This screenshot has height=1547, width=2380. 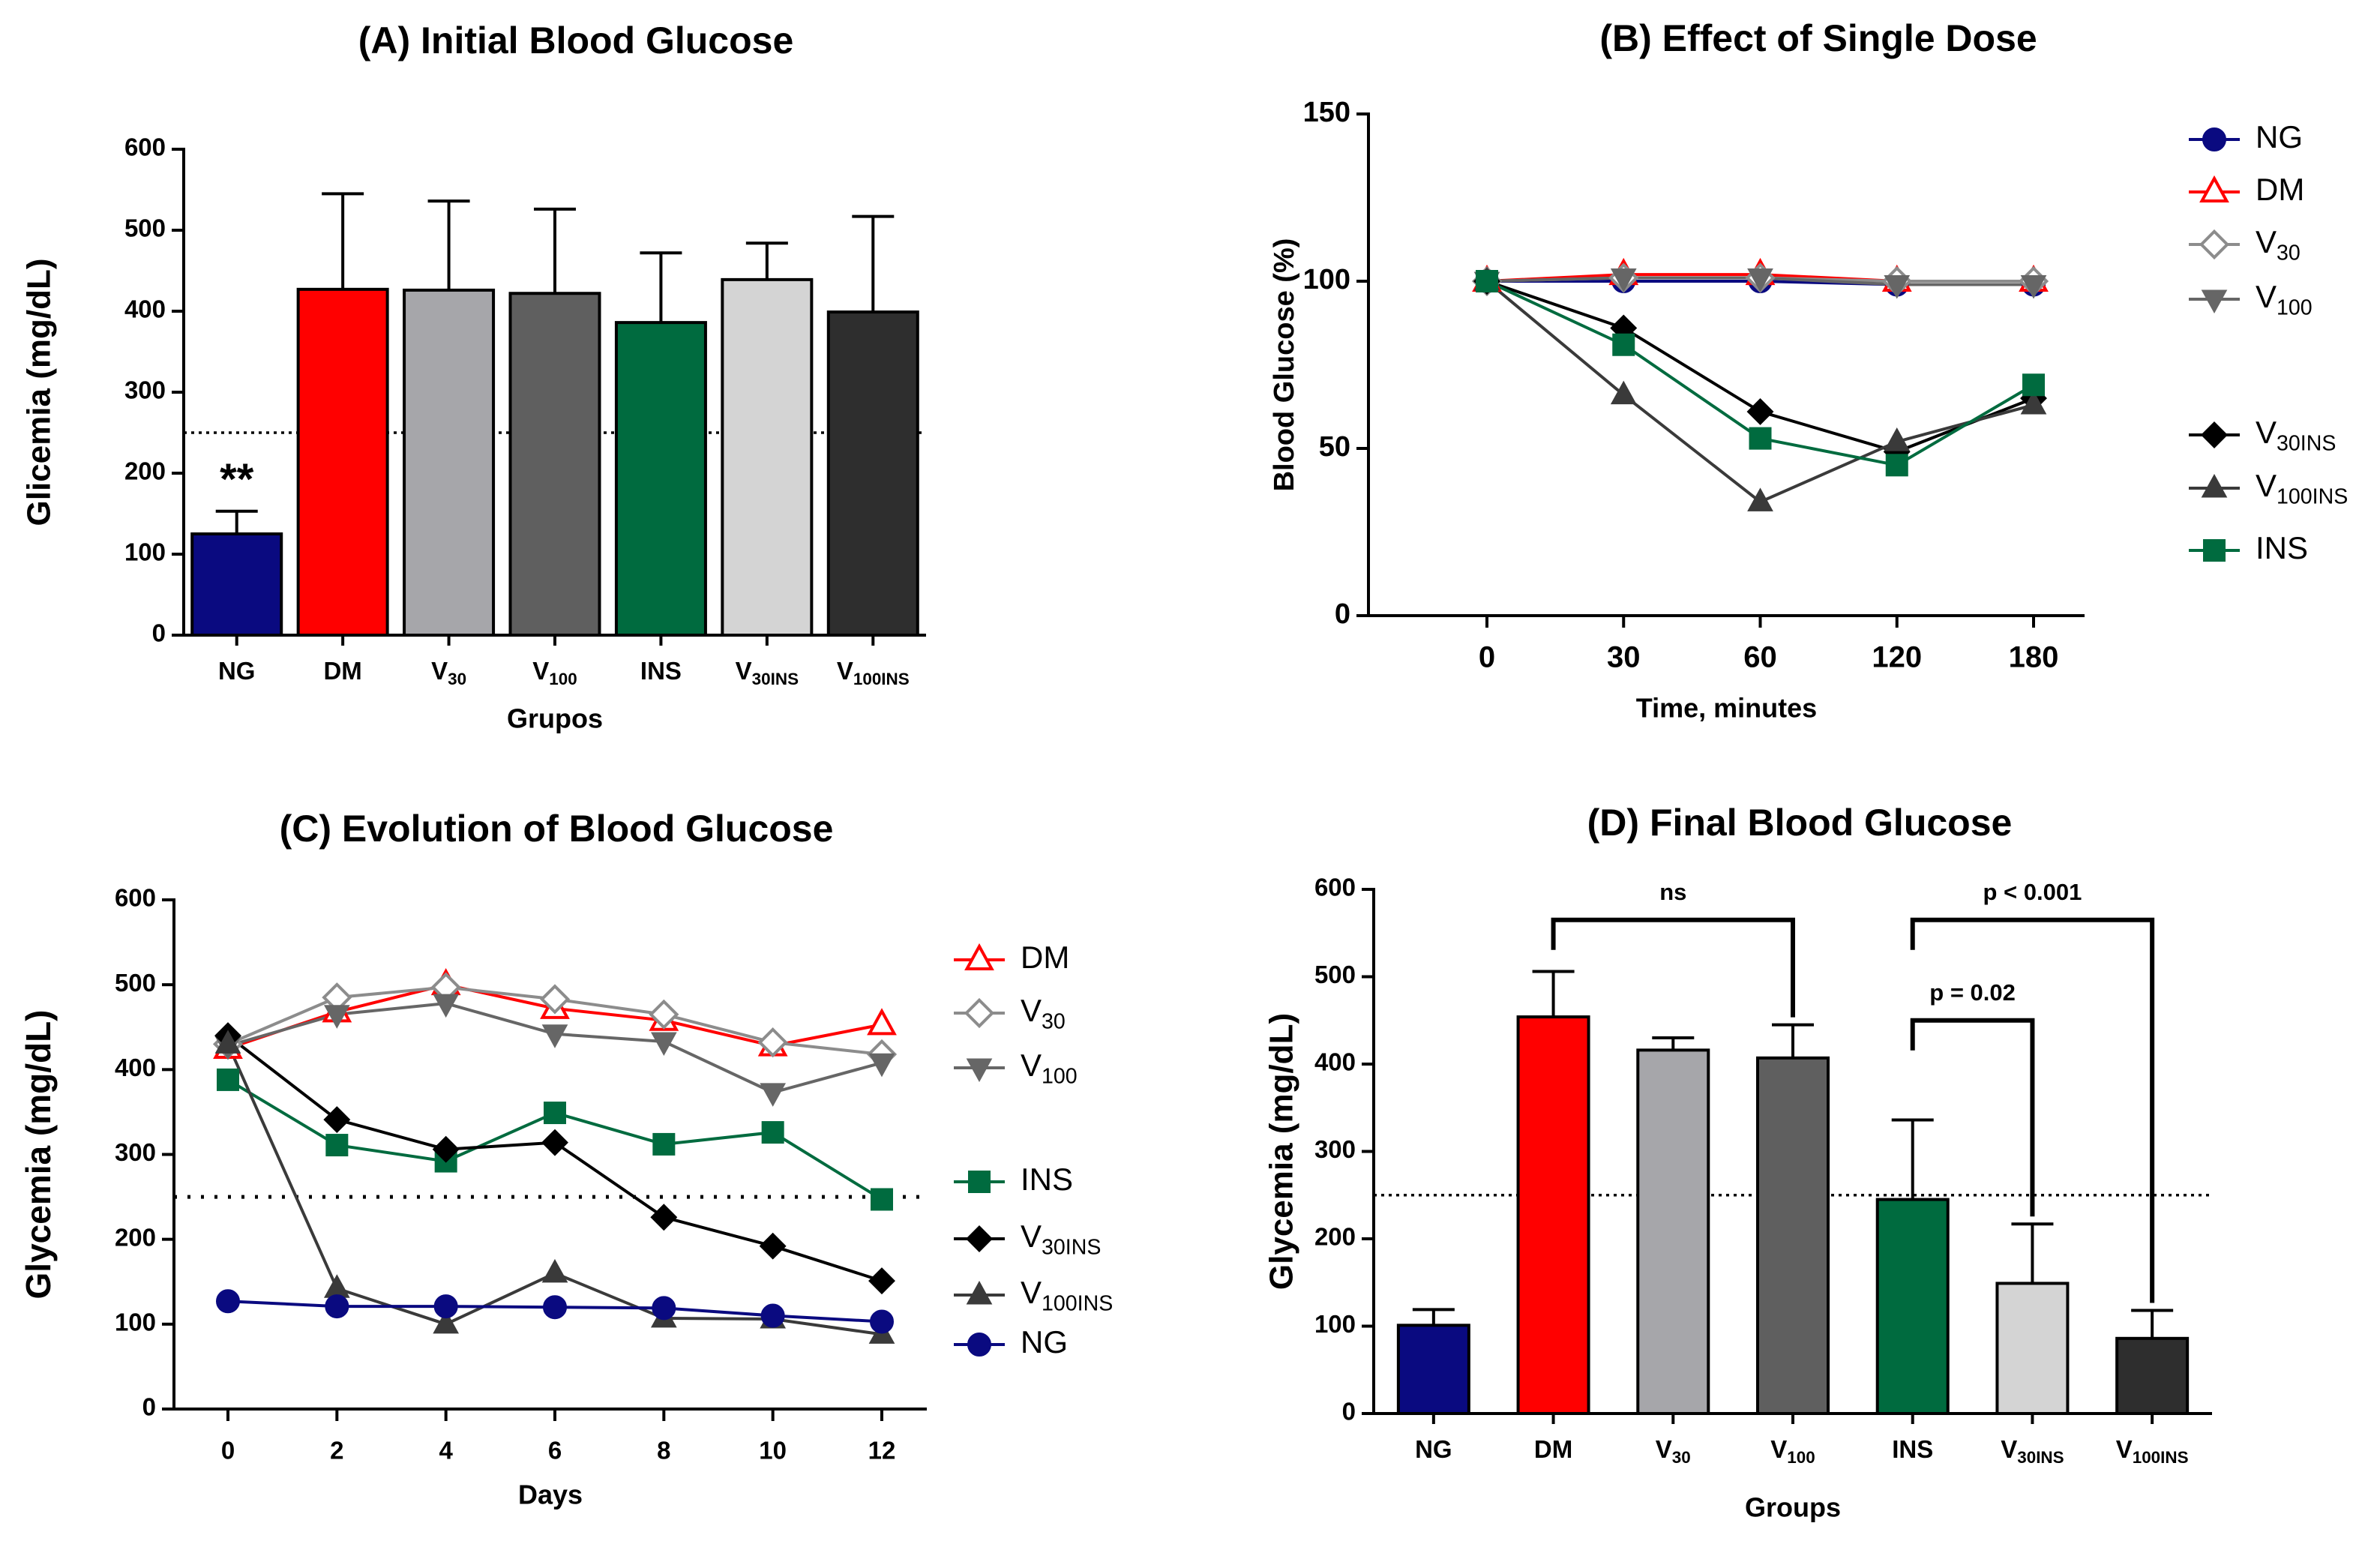 What do you see at coordinates (979, 956) in the screenshot?
I see `panel-c-legend-1-marker` at bounding box center [979, 956].